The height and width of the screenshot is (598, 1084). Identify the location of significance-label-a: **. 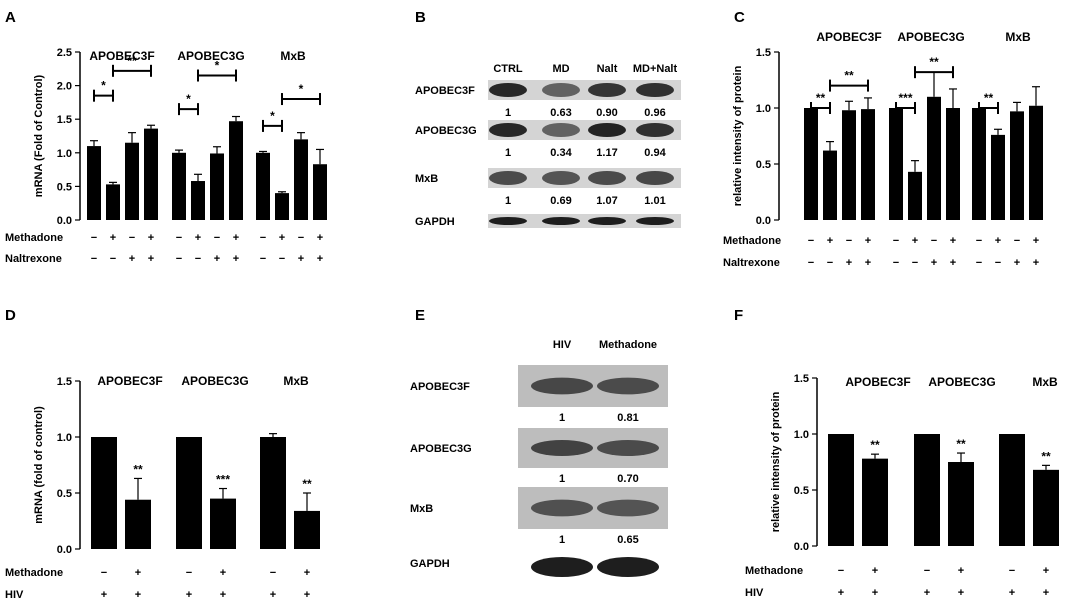
(132, 61).